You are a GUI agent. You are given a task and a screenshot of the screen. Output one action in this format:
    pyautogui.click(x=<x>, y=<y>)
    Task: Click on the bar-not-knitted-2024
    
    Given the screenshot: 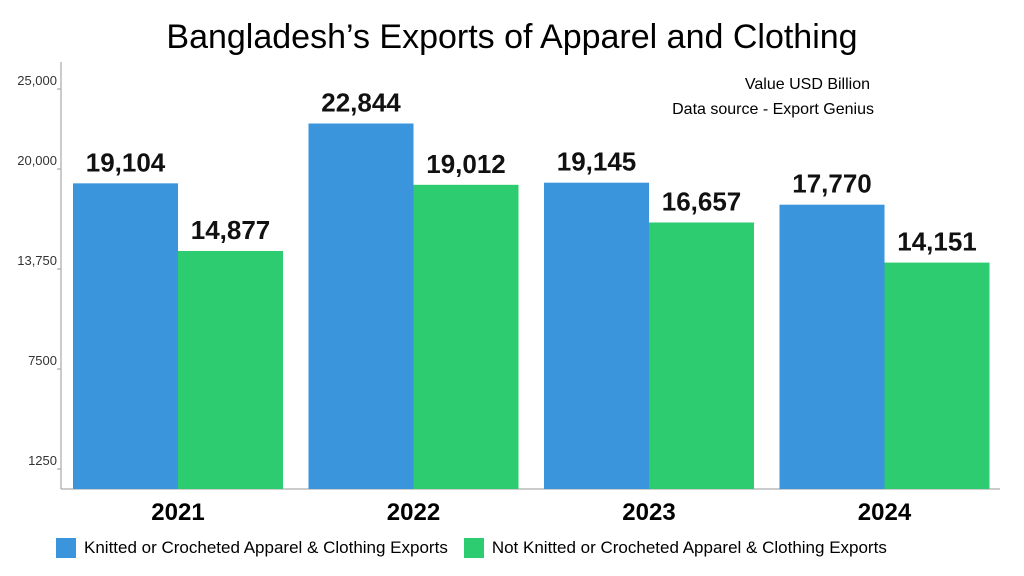 What is the action you would take?
    pyautogui.click(x=937, y=375)
    